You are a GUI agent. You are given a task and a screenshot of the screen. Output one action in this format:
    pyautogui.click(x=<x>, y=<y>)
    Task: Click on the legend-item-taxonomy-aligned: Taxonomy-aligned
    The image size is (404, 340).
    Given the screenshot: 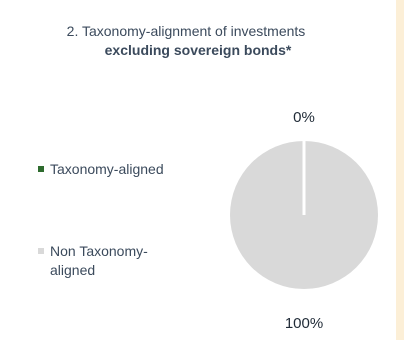 What is the action you would take?
    pyautogui.click(x=101, y=169)
    